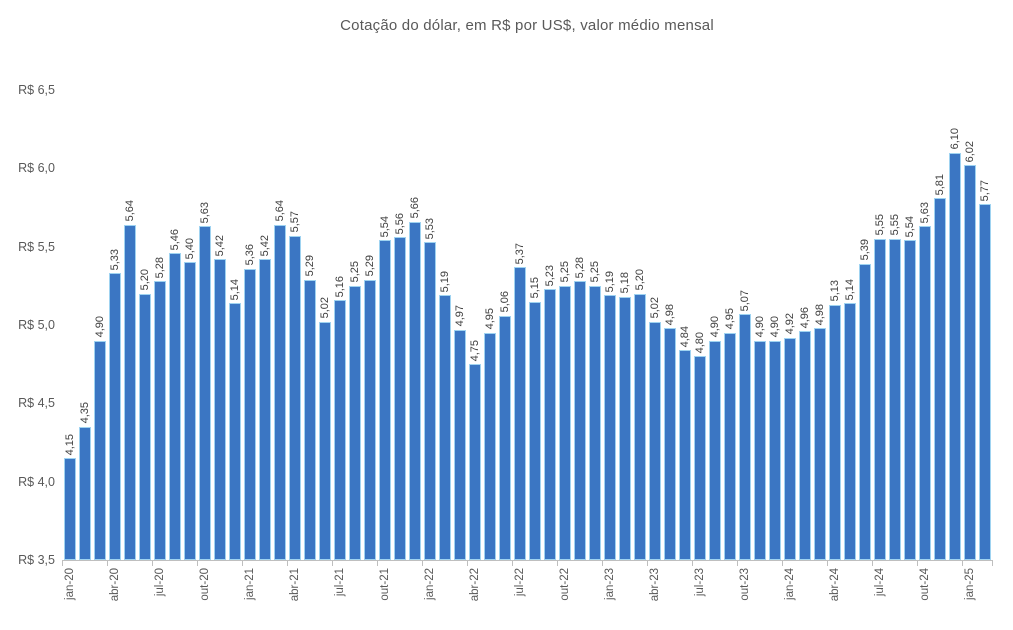 This screenshot has width=1013, height=630. I want to click on bar-value-label: 5,66, so click(414, 208).